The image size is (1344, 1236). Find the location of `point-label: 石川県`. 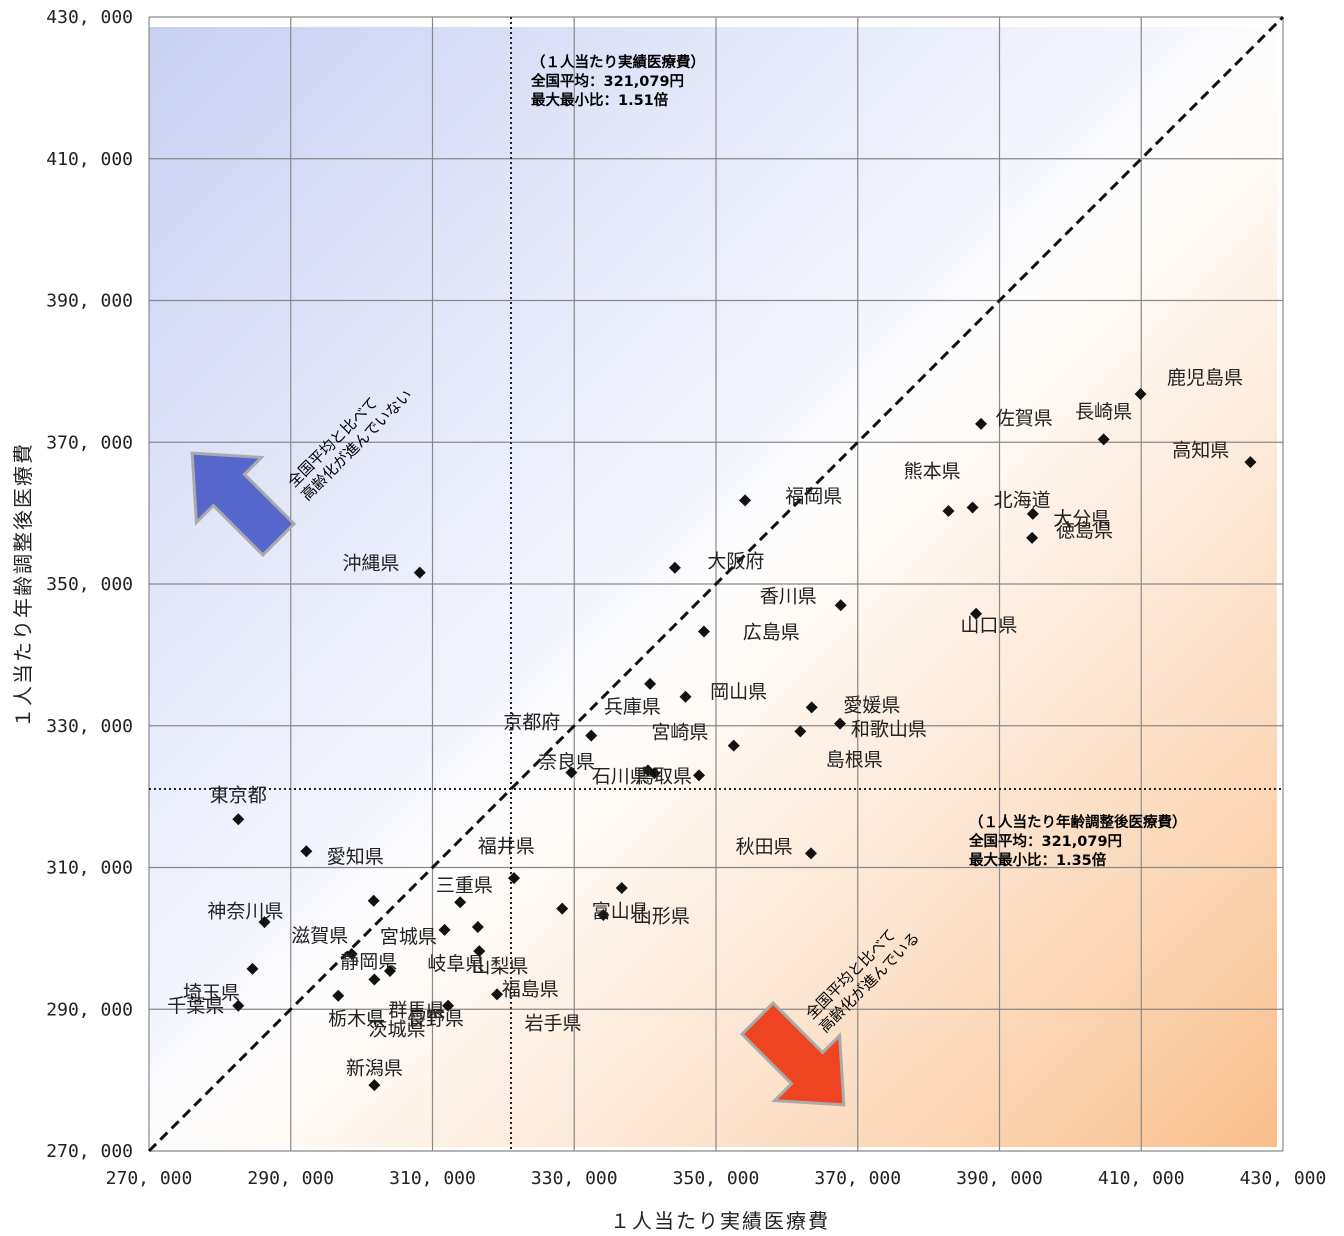

point-label: 石川県 is located at coordinates (620, 776).